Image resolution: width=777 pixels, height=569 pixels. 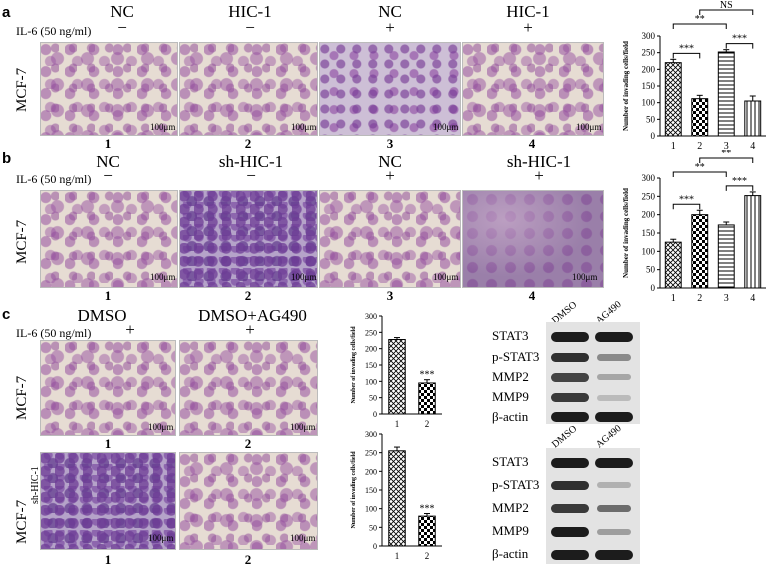 I want to click on image-number: 1, so click(x=108, y=143).